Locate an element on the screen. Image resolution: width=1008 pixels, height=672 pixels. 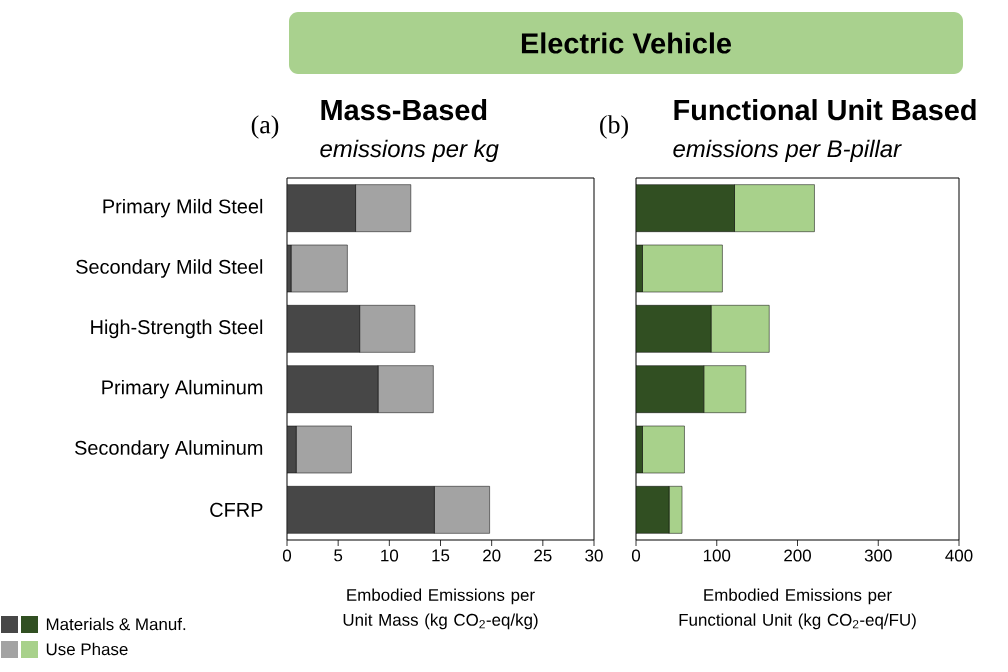
x-axis-title: Embodied Emissions per Functional Unit (kg CO$_{2}$-eq/FU) is located at coordinates (797, 609).